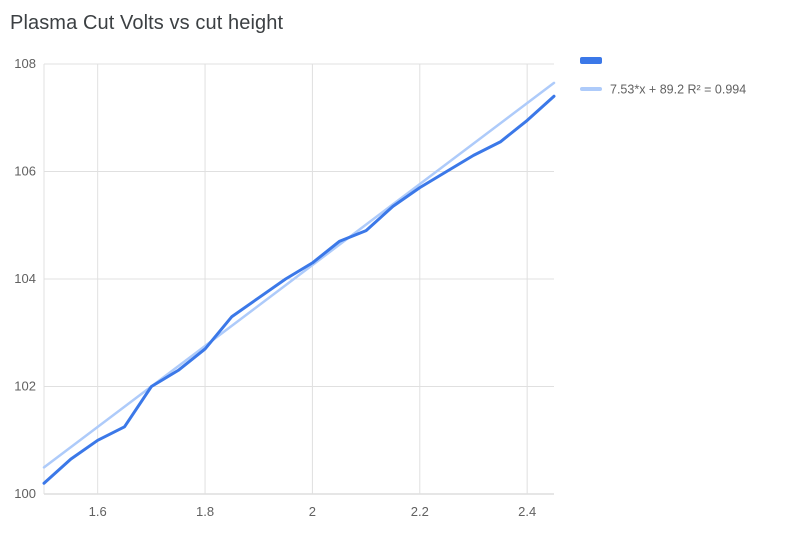 The height and width of the screenshot is (543, 787). Describe the element at coordinates (312, 511) in the screenshot. I see `x-tick-label: 2` at that location.